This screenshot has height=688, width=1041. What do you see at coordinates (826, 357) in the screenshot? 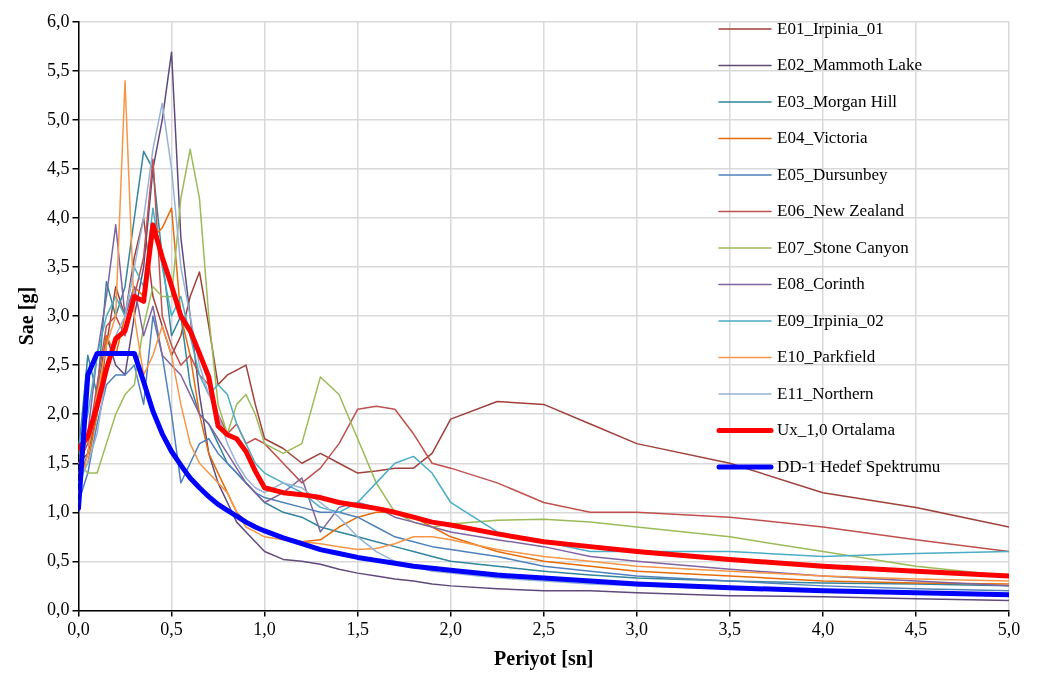
I see `legend-label: E10_Parkfield` at bounding box center [826, 357].